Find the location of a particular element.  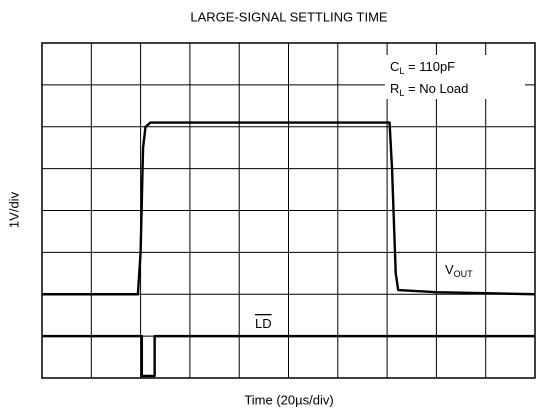

trace-label-text: V is located at coordinates (449, 269).